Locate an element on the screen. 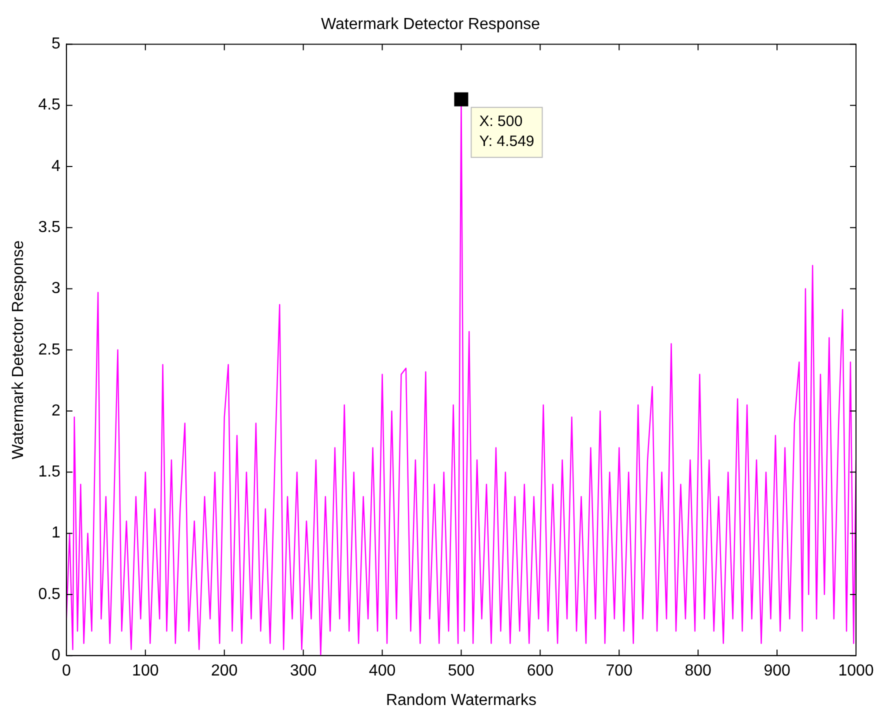 This screenshot has width=881, height=714. y-tick-label: 0.5 is located at coordinates (49, 594).